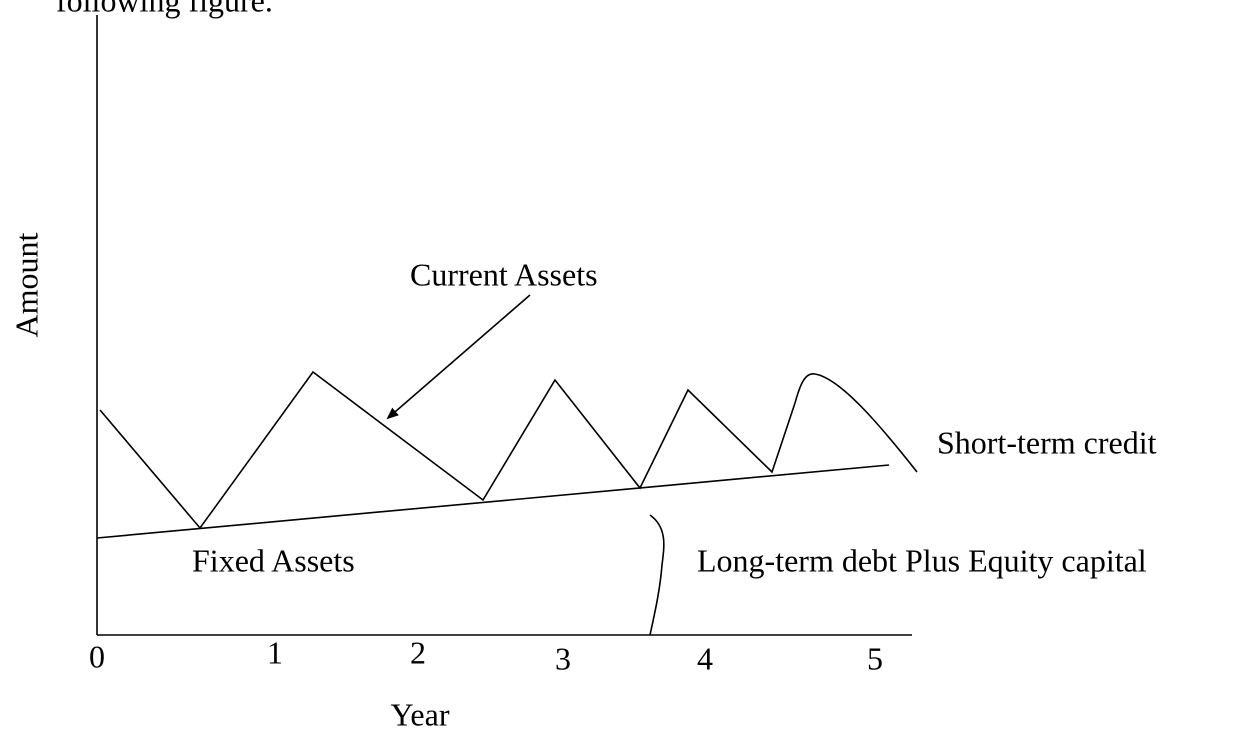 This screenshot has width=1235, height=747. Describe the element at coordinates (97, 656) in the screenshot. I see `x-tick-label: 0` at that location.